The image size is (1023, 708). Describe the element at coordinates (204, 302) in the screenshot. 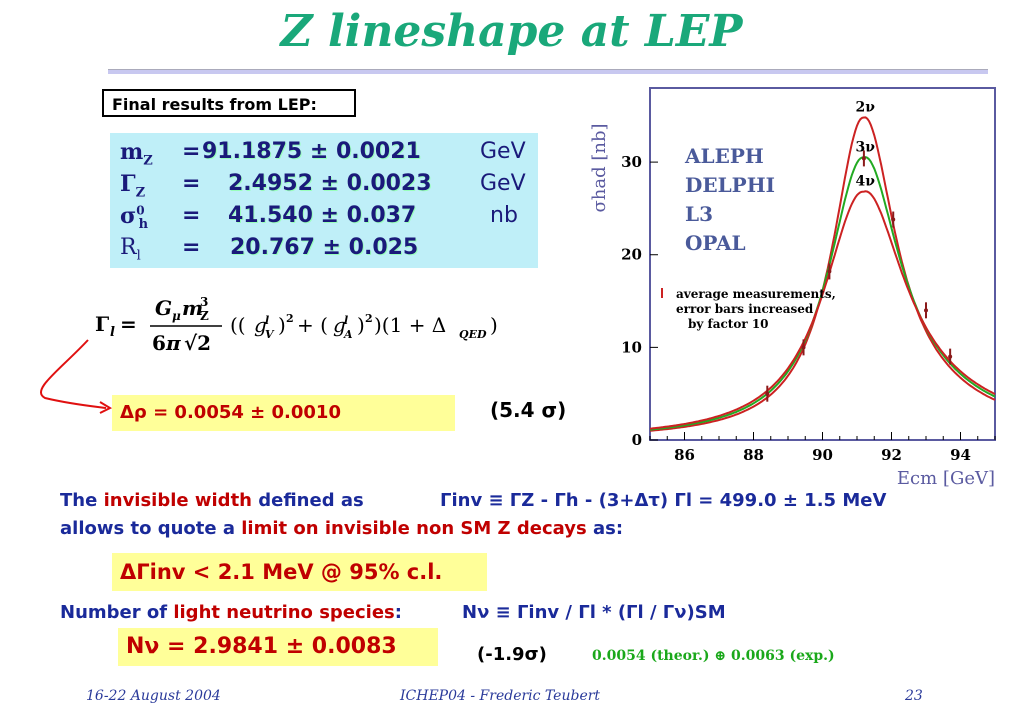

I see `svg-text: 3` at that location.